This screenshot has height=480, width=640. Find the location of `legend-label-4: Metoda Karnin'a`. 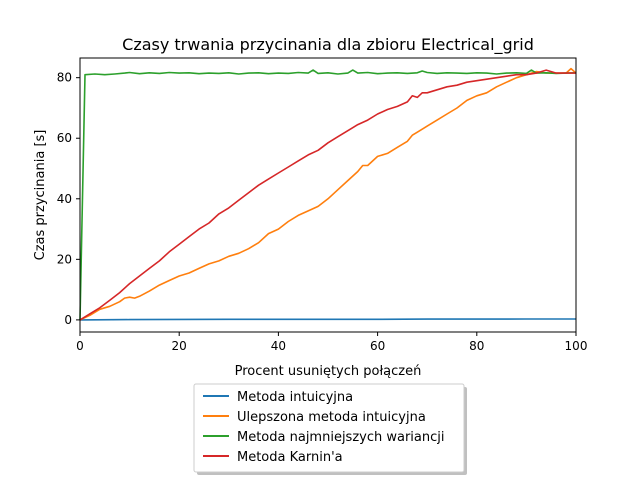

legend-label-4: Metoda Karnin'a is located at coordinates (290, 457).